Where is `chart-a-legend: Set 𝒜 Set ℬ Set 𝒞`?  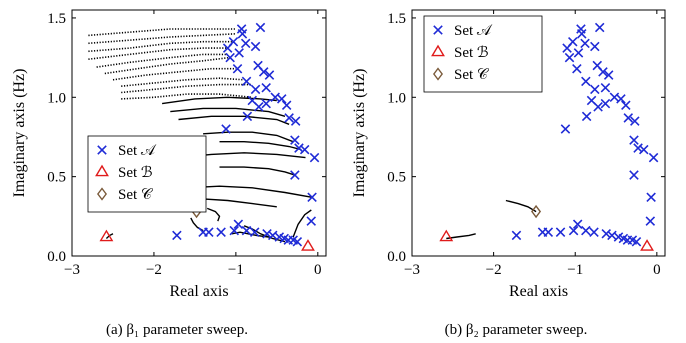 chart-a-legend: Set 𝒜 Set ℬ Set 𝒞 is located at coordinates (147, 174).